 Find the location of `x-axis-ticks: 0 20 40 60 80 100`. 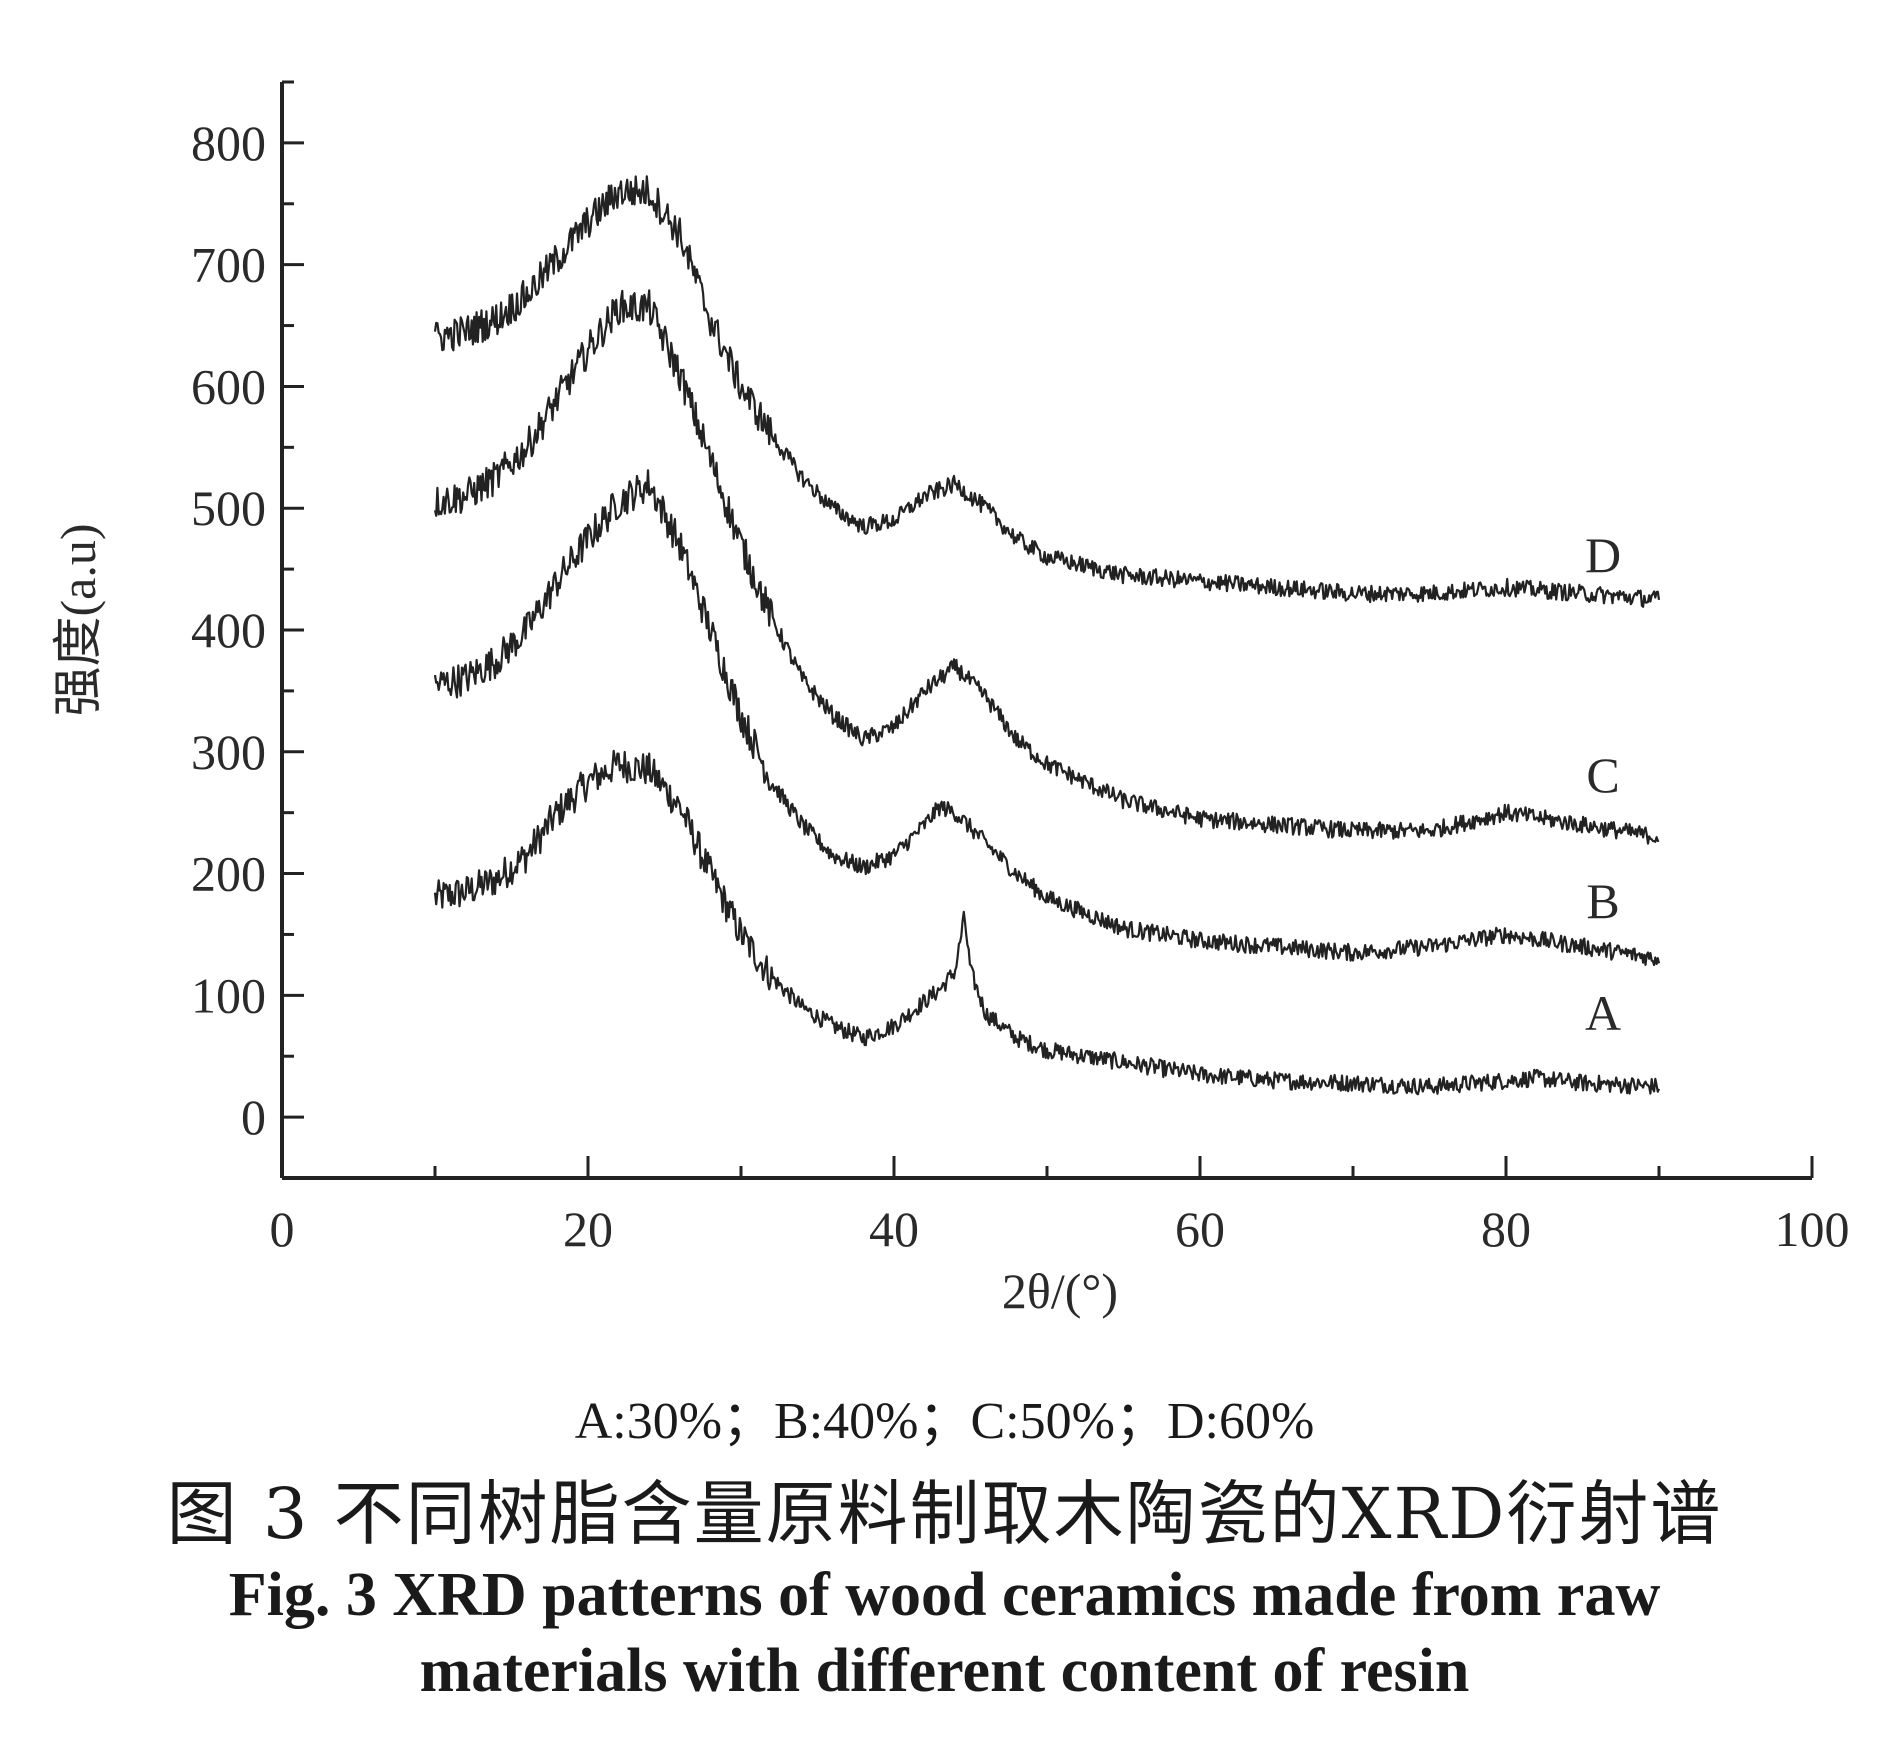

x-axis-ticks: 0 20 40 60 80 100 is located at coordinates (1060, 1206).